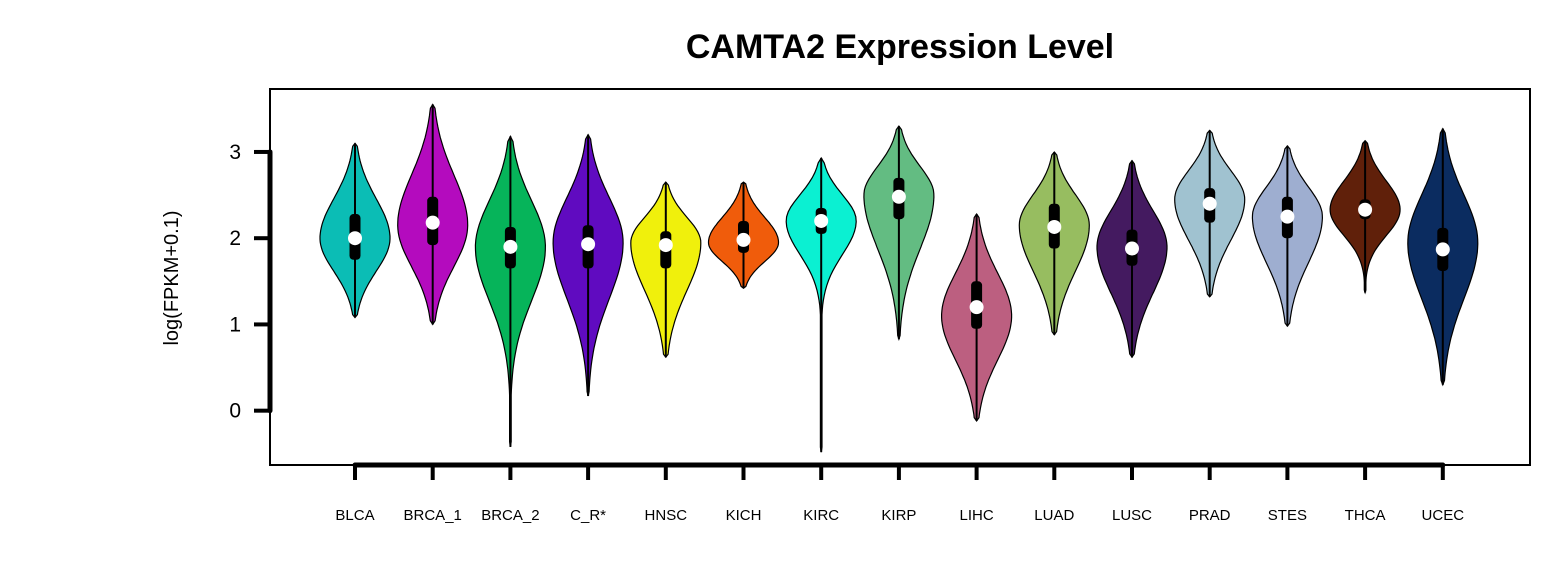 This screenshot has width=1560, height=586. Describe the element at coordinates (588, 265) in the screenshot. I see `violin-c_r*` at that location.